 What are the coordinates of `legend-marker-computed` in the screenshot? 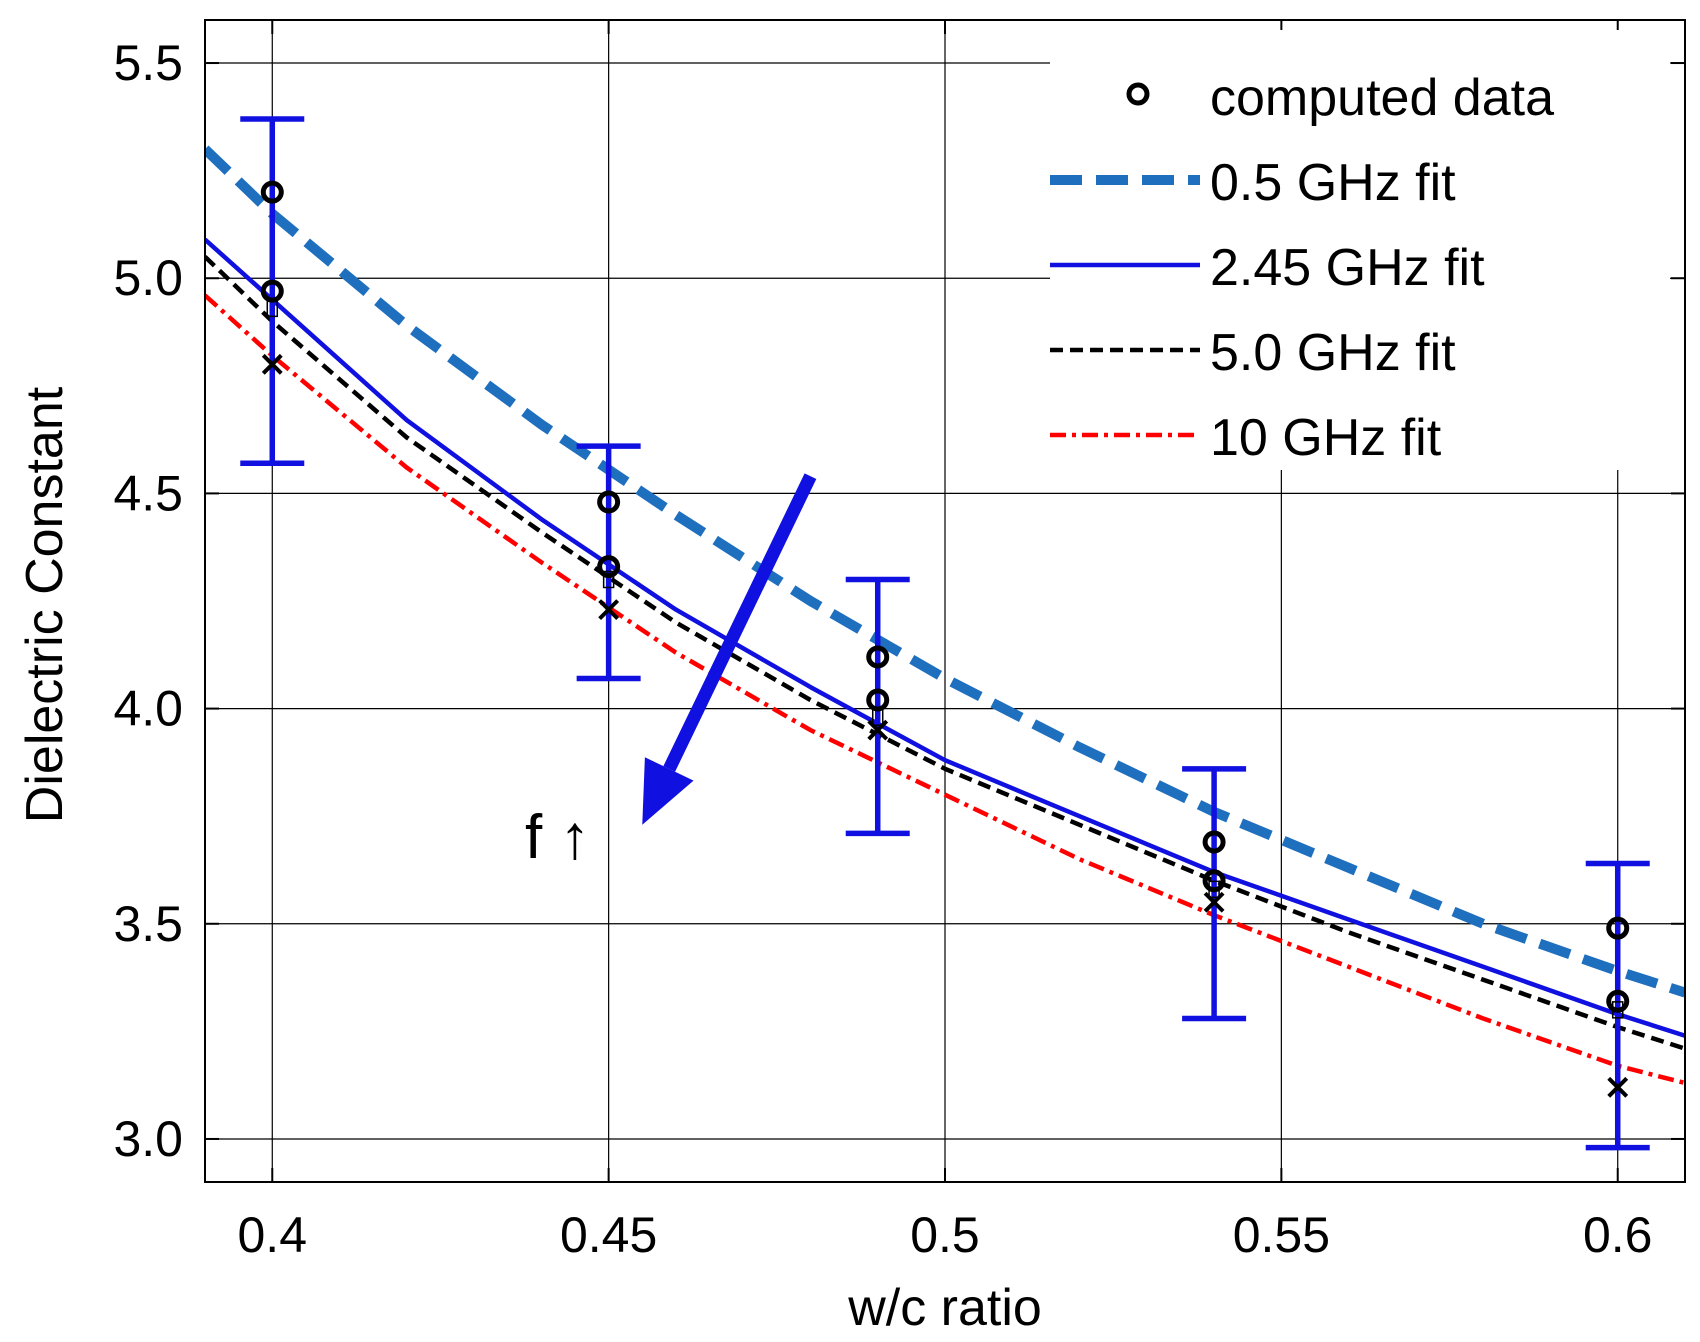 It's located at (1138, 94).